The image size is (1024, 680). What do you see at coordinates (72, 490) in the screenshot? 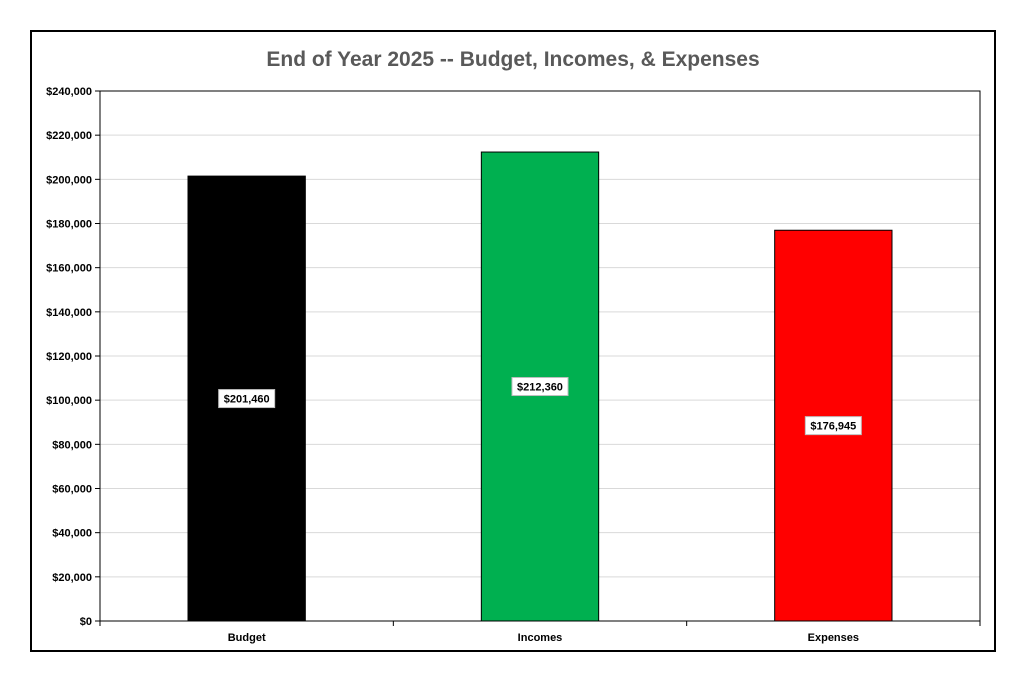
I see `y-tick-label: $60,000` at bounding box center [72, 490].